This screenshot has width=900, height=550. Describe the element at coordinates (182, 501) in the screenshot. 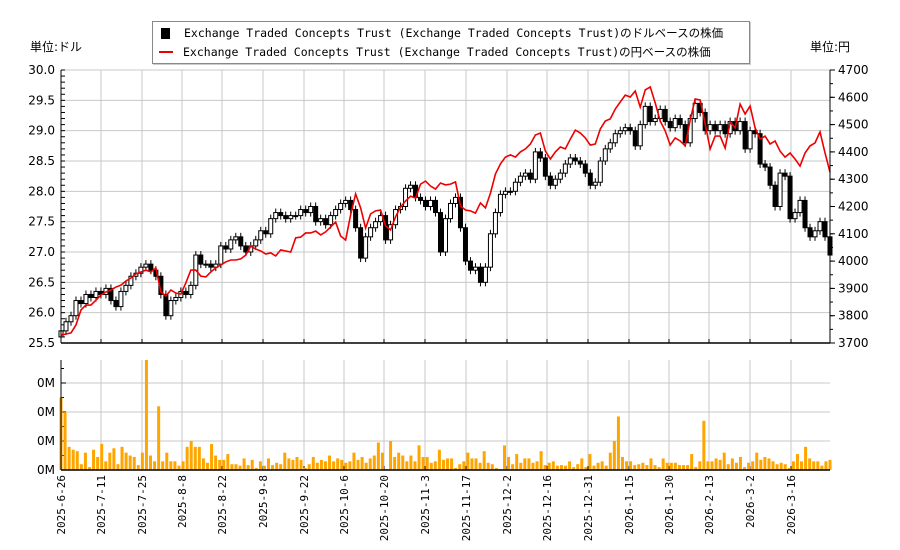

I see `x-tick-label: 2025-8-8` at that location.